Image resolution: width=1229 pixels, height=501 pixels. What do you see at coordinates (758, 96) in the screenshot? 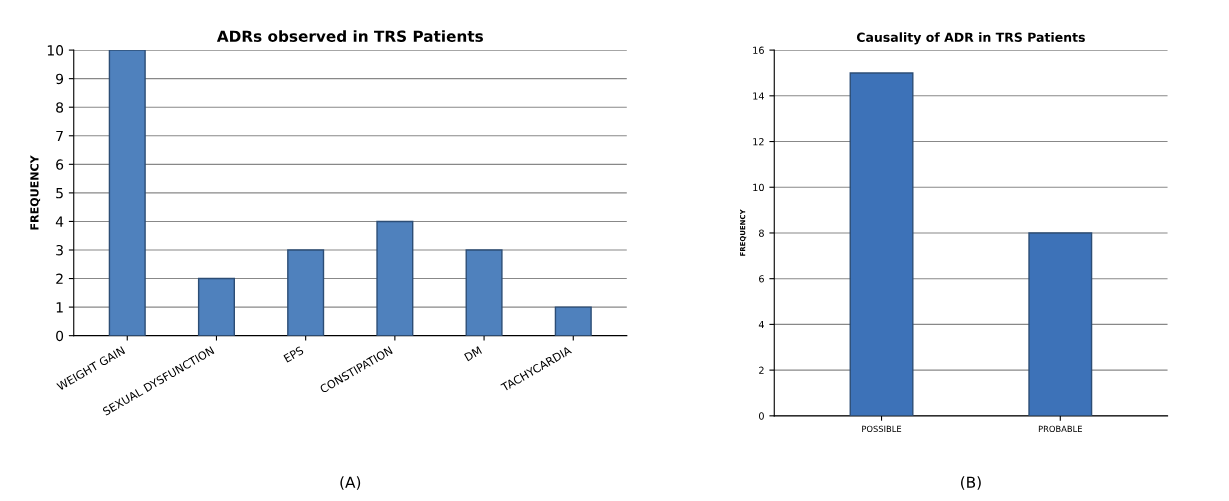
I see `y-tick-label: 14` at bounding box center [758, 96].